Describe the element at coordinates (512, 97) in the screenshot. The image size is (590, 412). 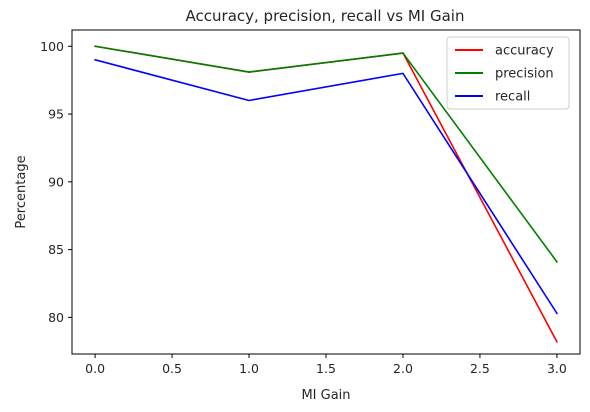
I see `legend-label-recall: recall` at that location.